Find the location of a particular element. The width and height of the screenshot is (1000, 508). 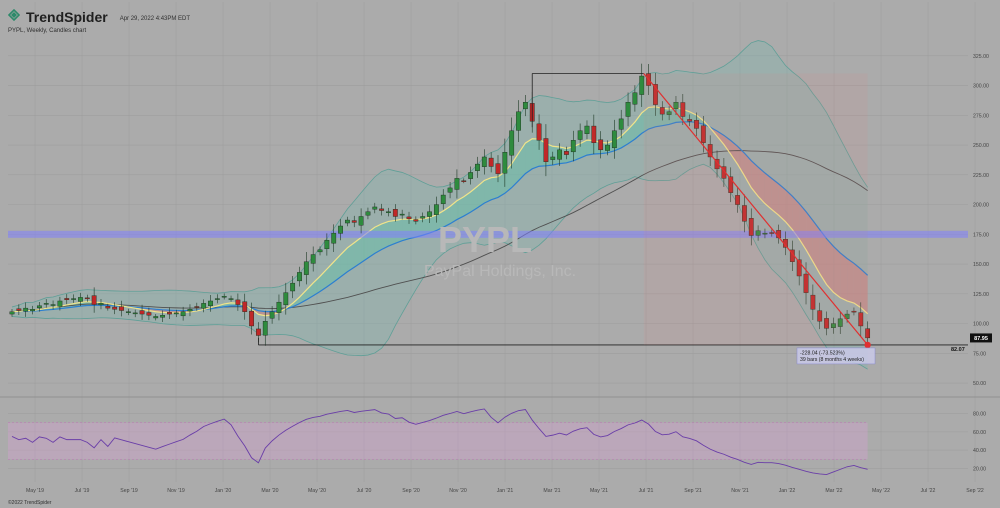

low-price-label: 82.07 is located at coordinates (958, 350).